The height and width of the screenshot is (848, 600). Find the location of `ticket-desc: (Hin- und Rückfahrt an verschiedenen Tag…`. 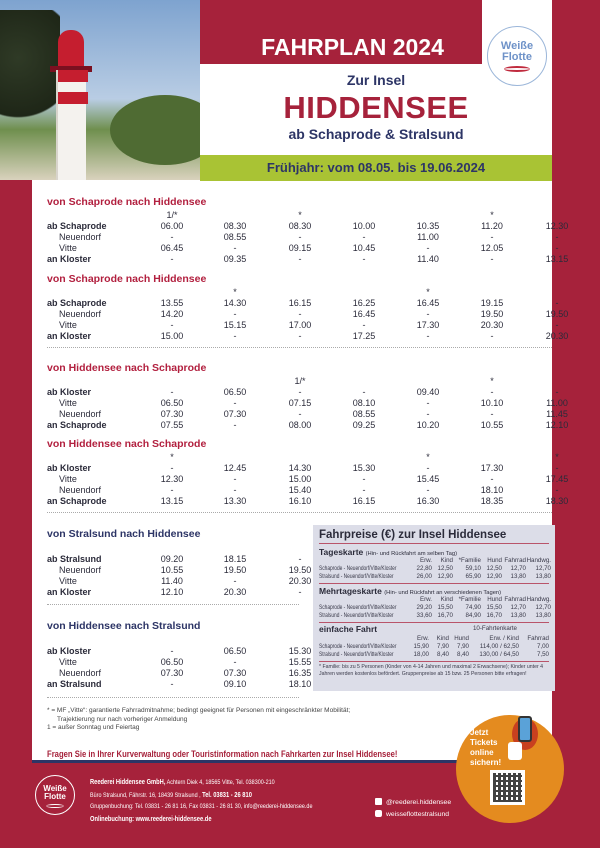

ticket-desc: (Hin- und Rückfahrt an verschiedenen Tag… is located at coordinates (443, 593).